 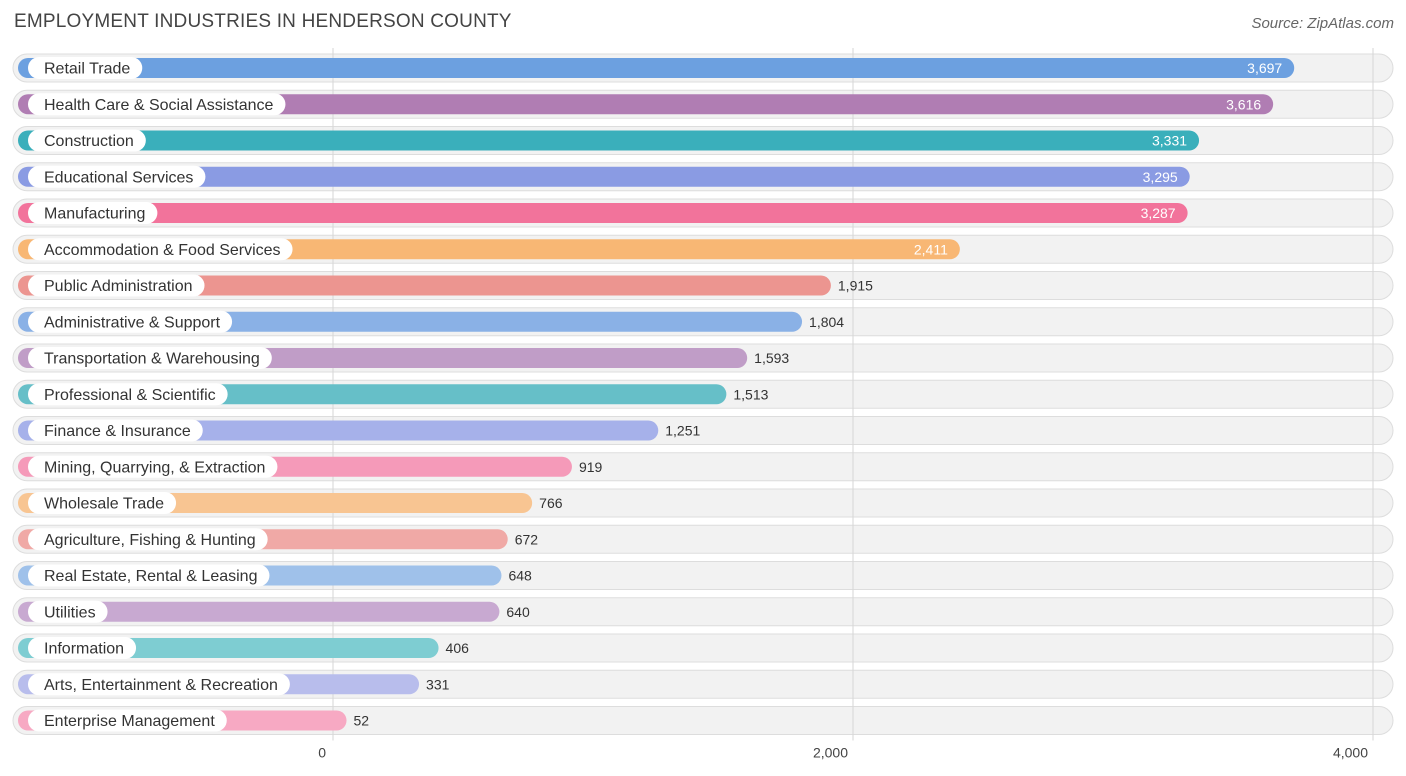 What do you see at coordinates (275, 575) in the screenshot?
I see `bar-row: Real Estate, Rental & Leasing 648` at bounding box center [275, 575].